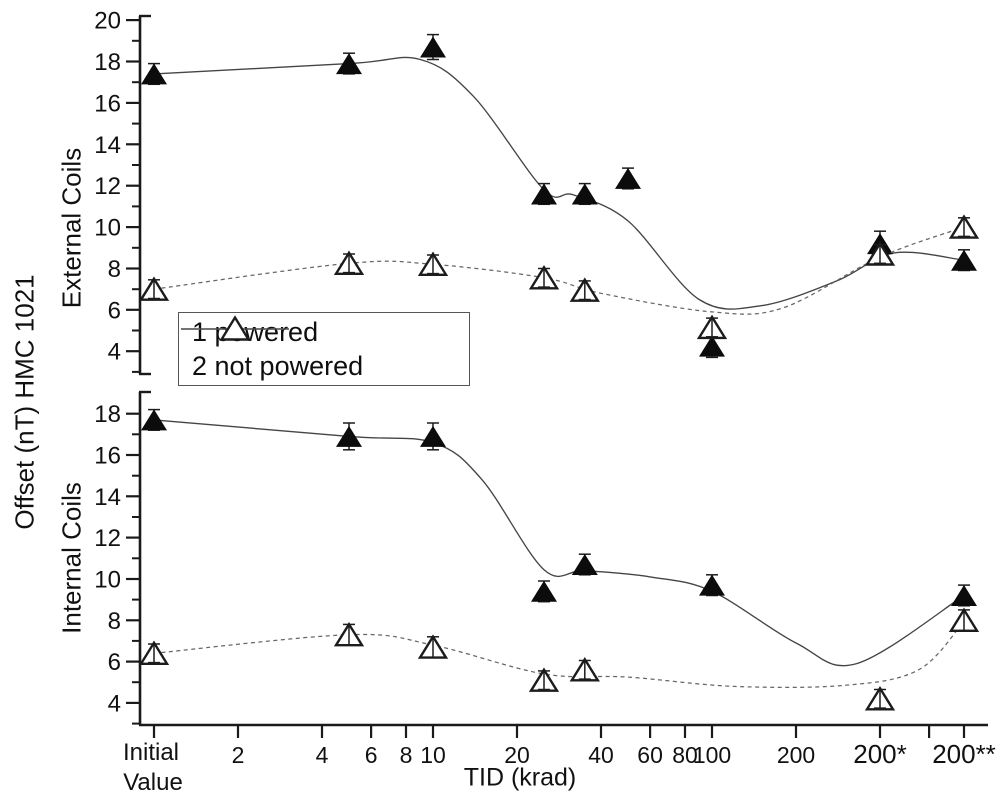  What do you see at coordinates (71, 558) in the screenshot?
I see `bottom-panel-title: Internal Coils` at bounding box center [71, 558].